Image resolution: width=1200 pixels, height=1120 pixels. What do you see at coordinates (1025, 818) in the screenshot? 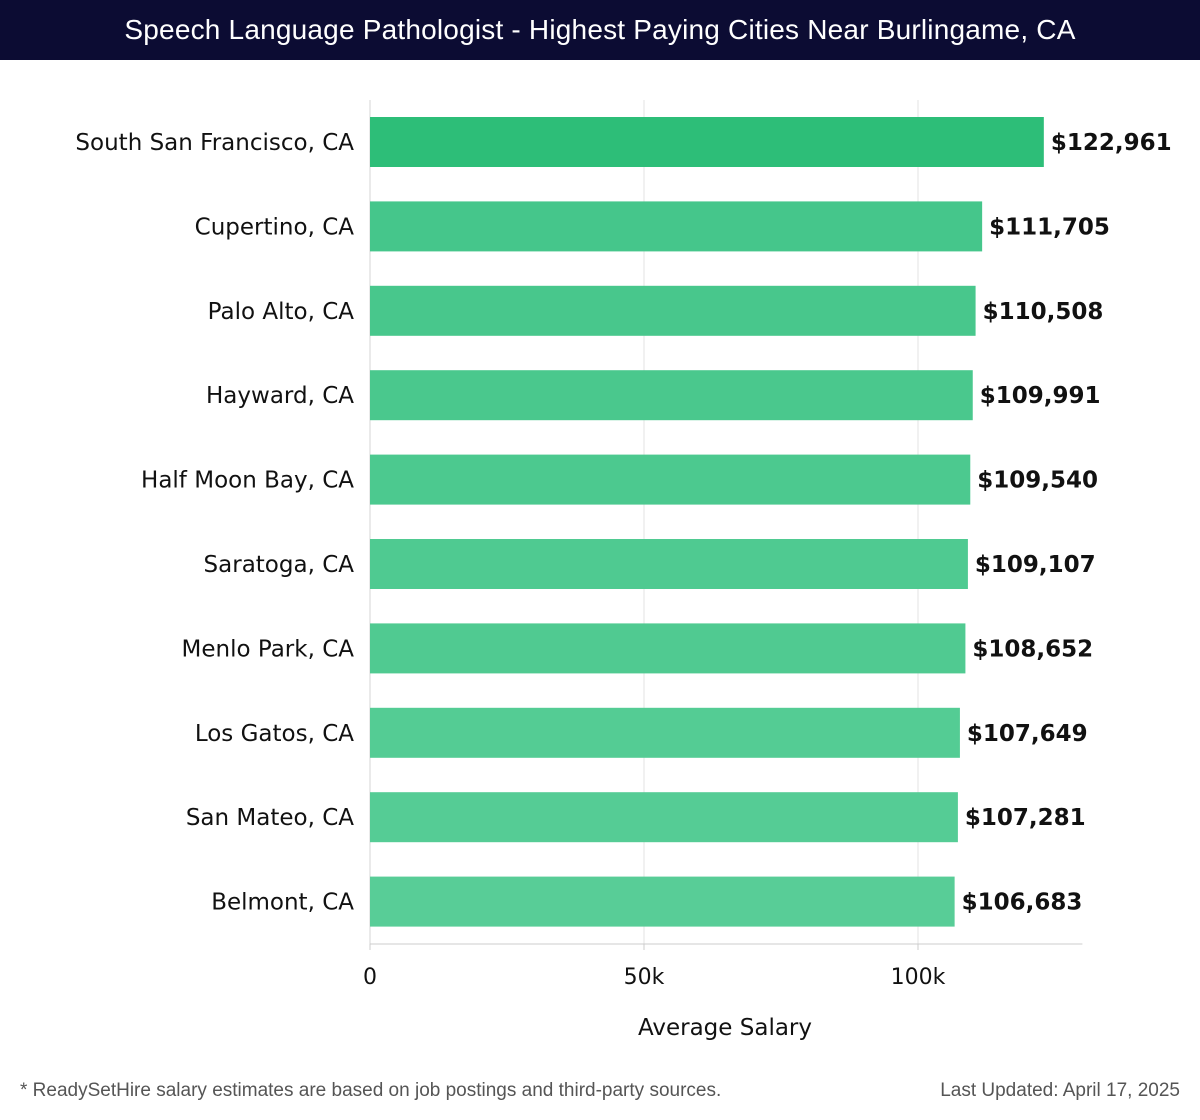
I see `value-label: $107,281` at bounding box center [1025, 818].